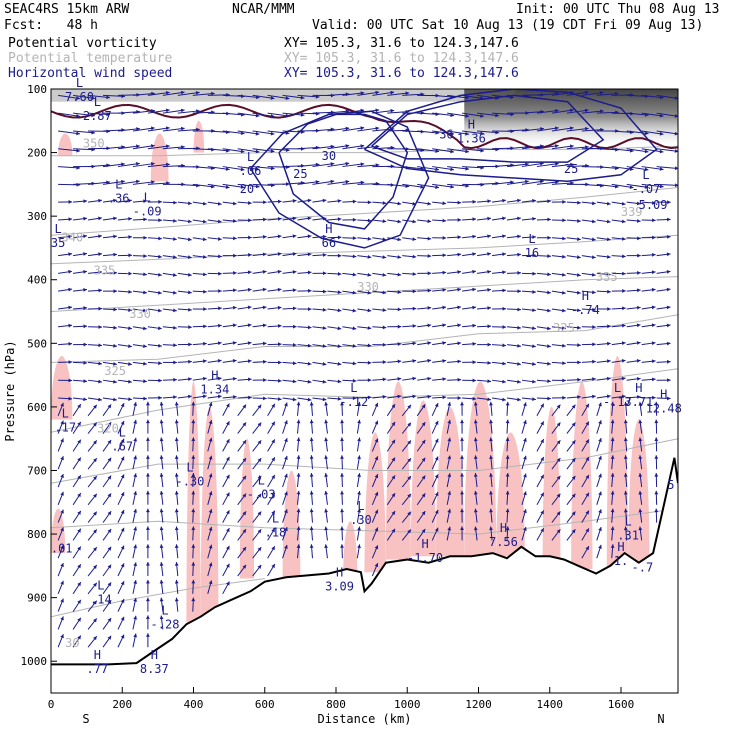  Describe the element at coordinates (251, 171) in the screenshot. I see `extremum-value: .06` at that location.